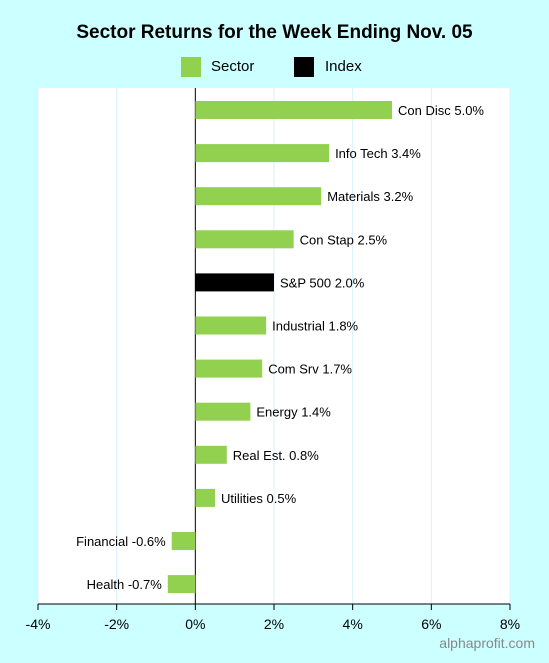 The width and height of the screenshot is (549, 663). What do you see at coordinates (304, 67) in the screenshot?
I see `legend-swatch-index` at bounding box center [304, 67].